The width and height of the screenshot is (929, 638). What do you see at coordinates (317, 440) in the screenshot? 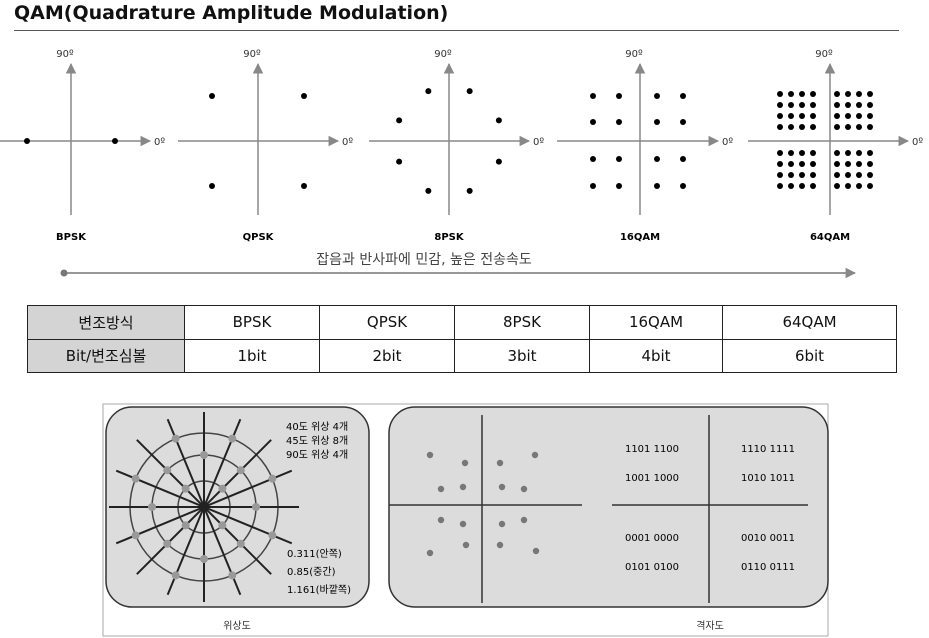
I see `phase-legend-2: 45도 위상 8개` at bounding box center [317, 440].